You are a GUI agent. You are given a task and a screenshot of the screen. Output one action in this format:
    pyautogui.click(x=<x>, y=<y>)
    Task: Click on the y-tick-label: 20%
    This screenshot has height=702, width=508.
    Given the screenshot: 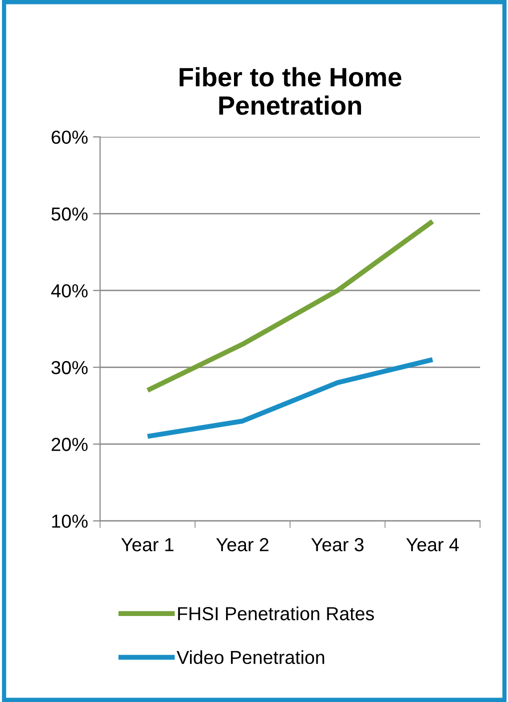 What is the action you would take?
    pyautogui.click(x=70, y=445)
    